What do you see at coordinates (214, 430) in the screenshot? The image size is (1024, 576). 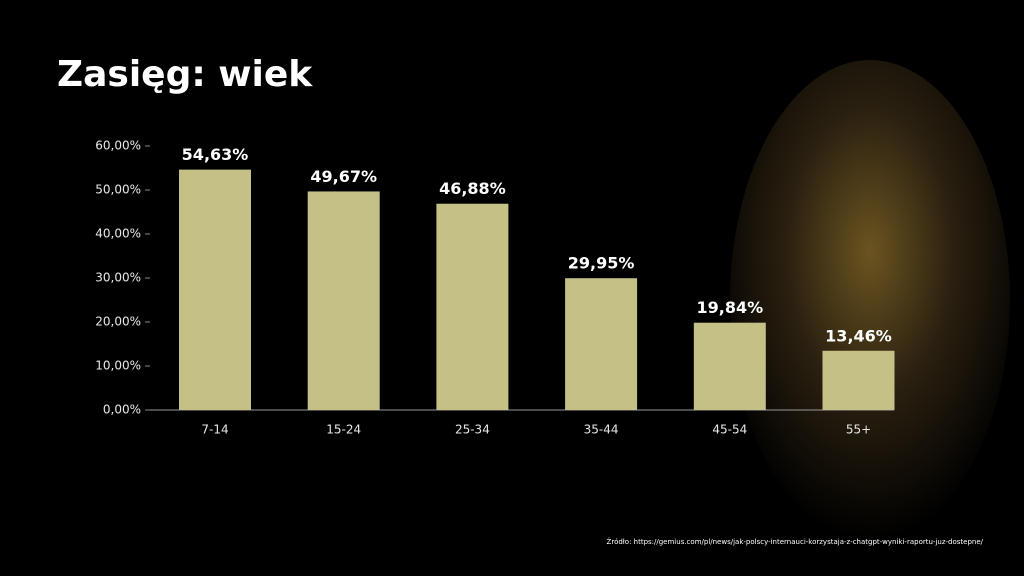 I see `x-tick-label: 7-14` at bounding box center [214, 430].